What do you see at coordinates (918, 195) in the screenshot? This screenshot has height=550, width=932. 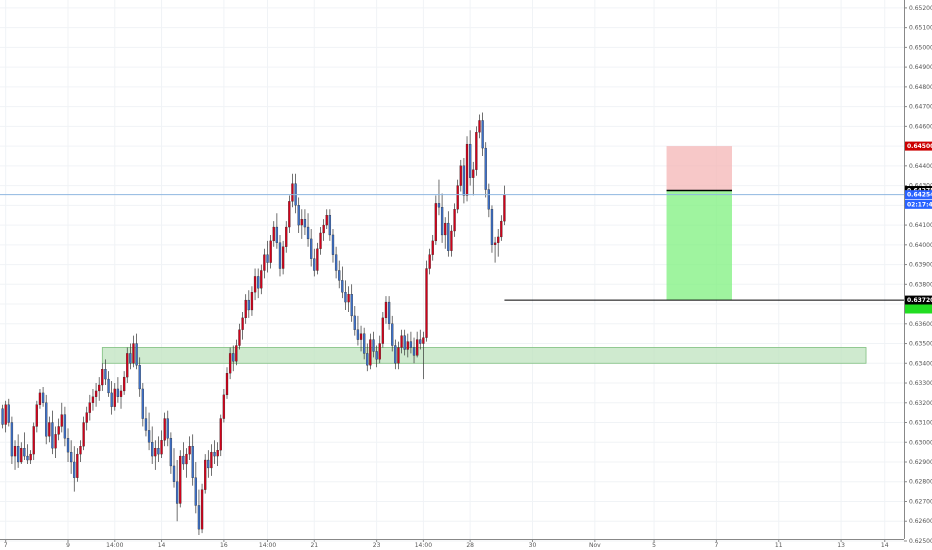 I see `price-tag: 0.64254` at bounding box center [918, 195].